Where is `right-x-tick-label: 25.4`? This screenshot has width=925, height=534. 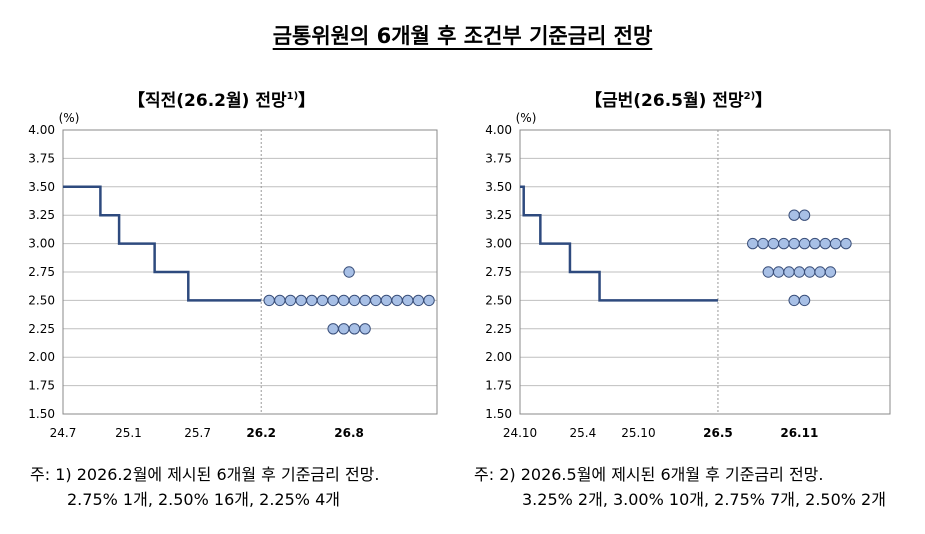 right-x-tick-label: 25.4 is located at coordinates (583, 433).